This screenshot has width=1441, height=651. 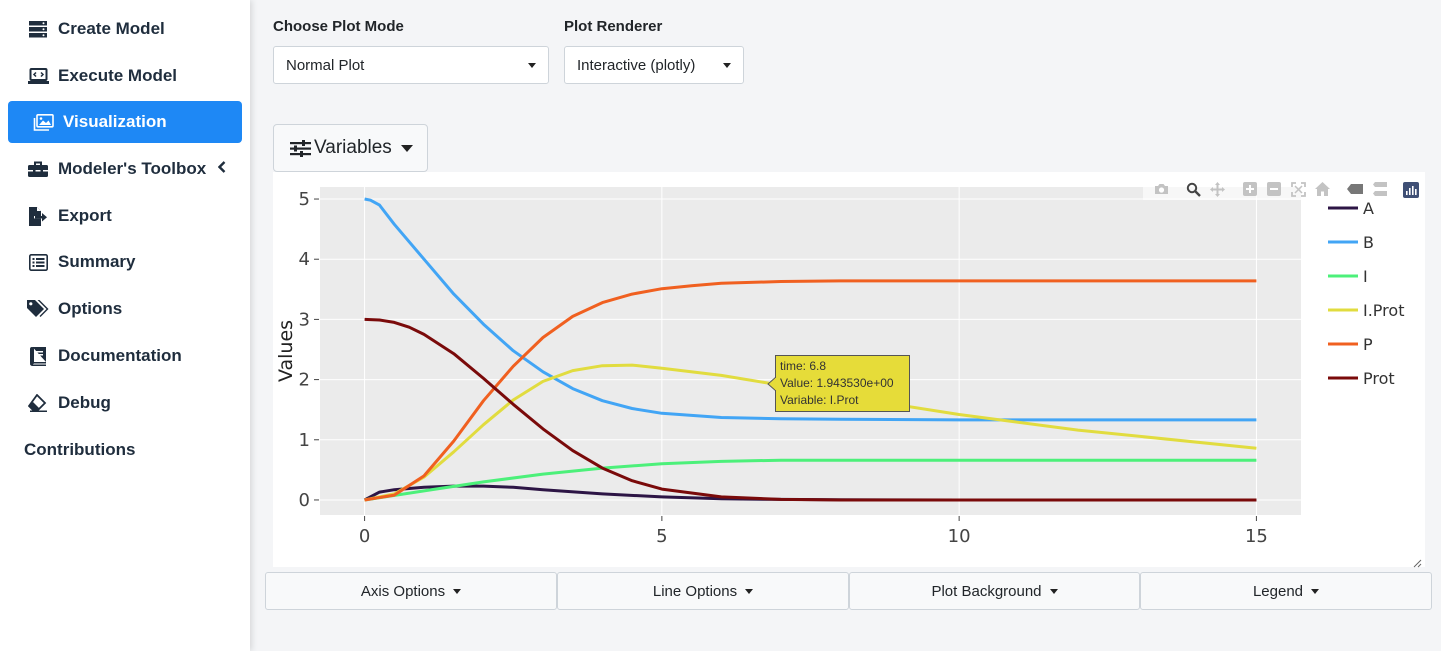 I want to click on file-export-icon, so click(x=38, y=216).